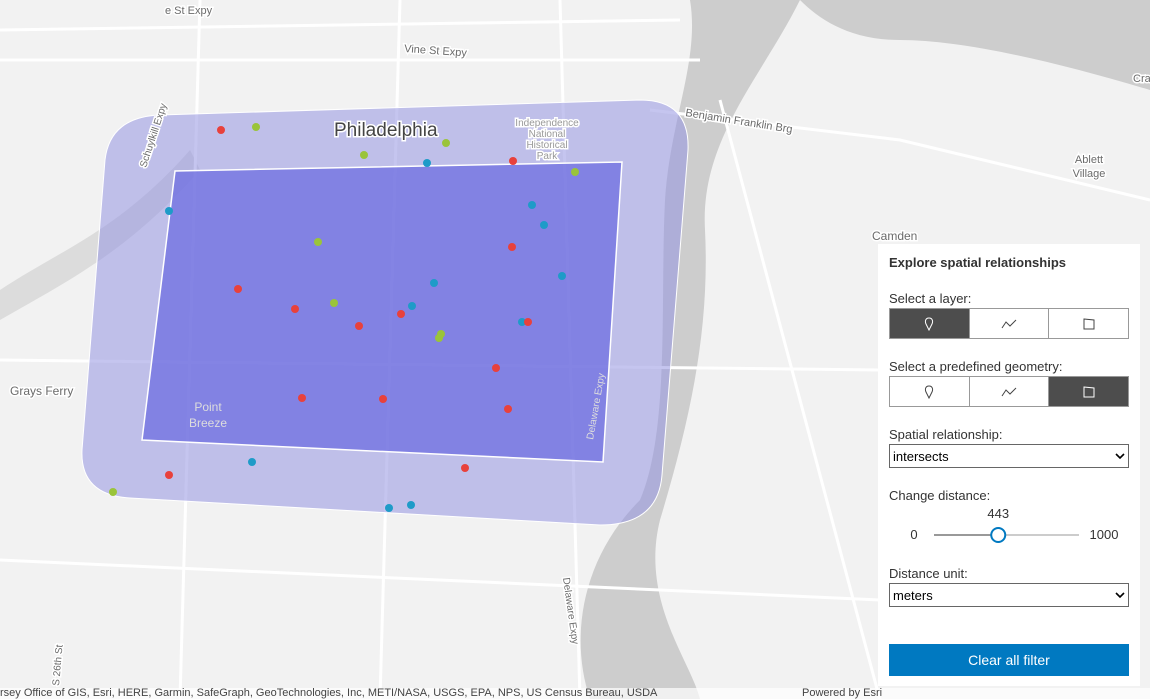  Describe the element at coordinates (1089, 160) in the screenshot. I see `map-label: Ablett` at that location.